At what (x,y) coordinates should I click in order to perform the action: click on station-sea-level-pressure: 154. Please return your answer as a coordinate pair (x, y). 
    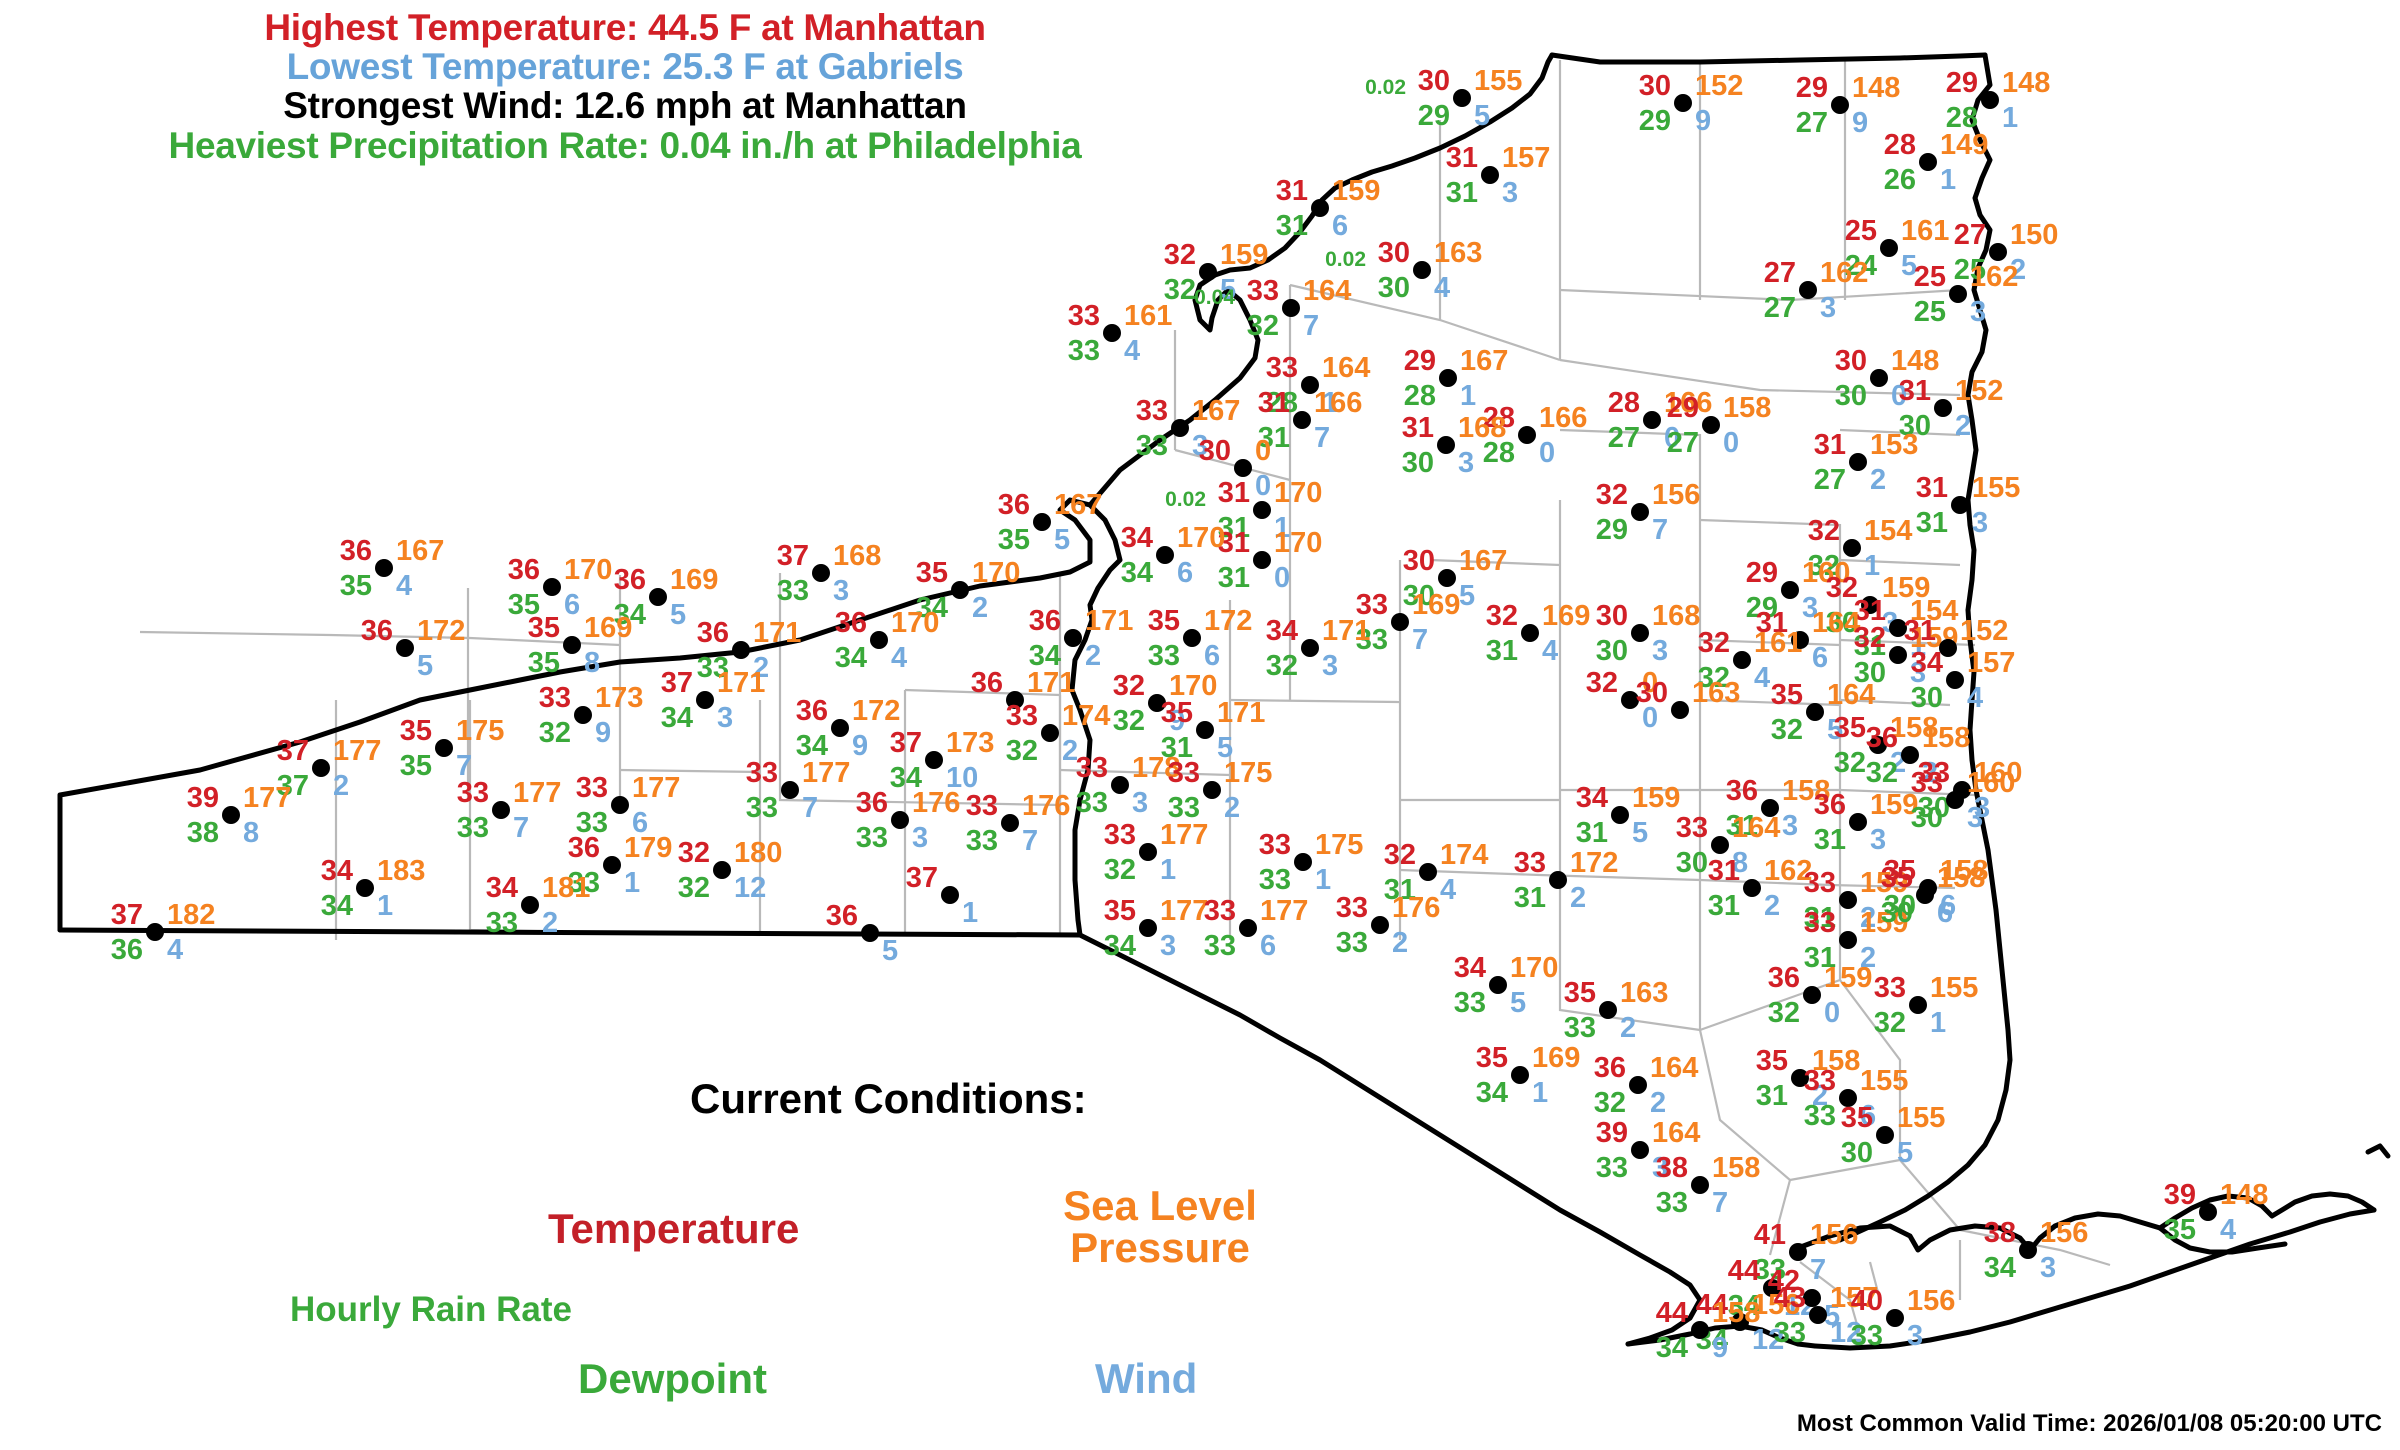
    Looking at the image, I should click on (1934, 611).